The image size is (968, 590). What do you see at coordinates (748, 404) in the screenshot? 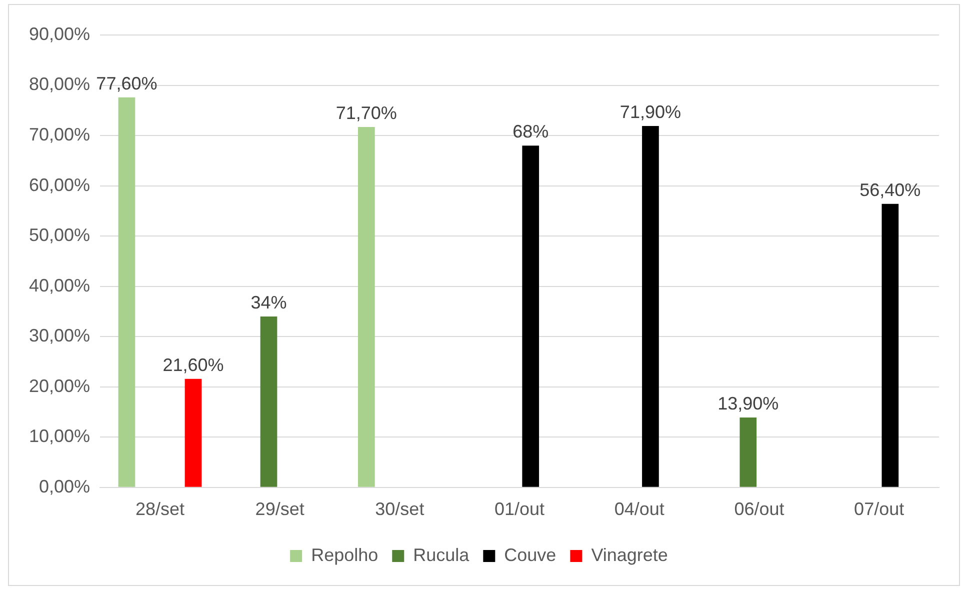
I see `data-label: 13,90%` at bounding box center [748, 404].